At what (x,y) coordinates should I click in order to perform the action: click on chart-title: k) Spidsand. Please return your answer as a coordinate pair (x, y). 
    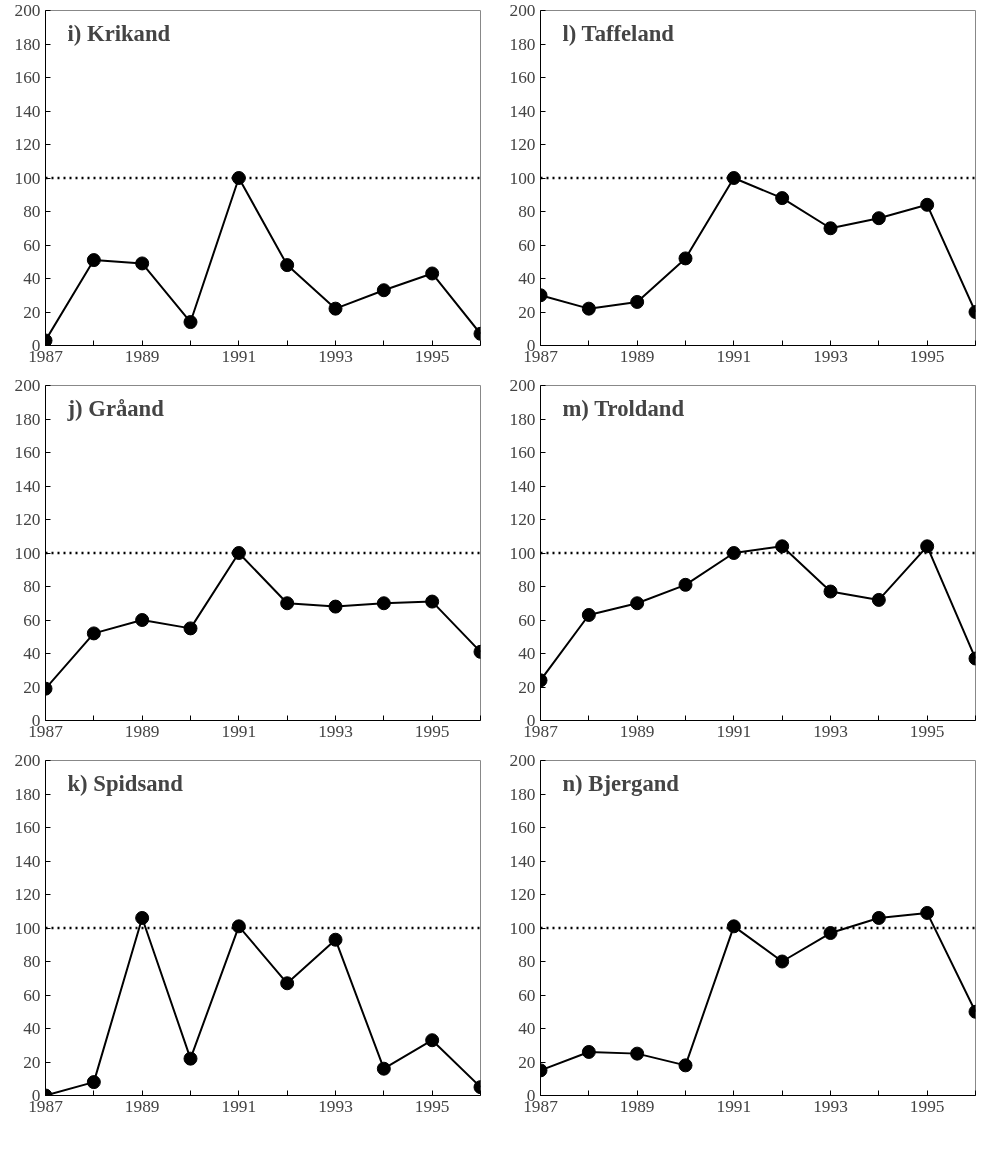
    Looking at the image, I should click on (125, 783).